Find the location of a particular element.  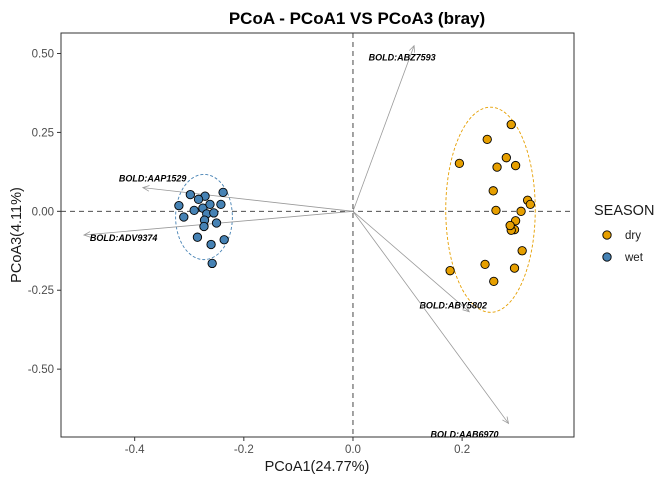

y-tick-label-1: -0.25 is located at coordinates (41, 291).